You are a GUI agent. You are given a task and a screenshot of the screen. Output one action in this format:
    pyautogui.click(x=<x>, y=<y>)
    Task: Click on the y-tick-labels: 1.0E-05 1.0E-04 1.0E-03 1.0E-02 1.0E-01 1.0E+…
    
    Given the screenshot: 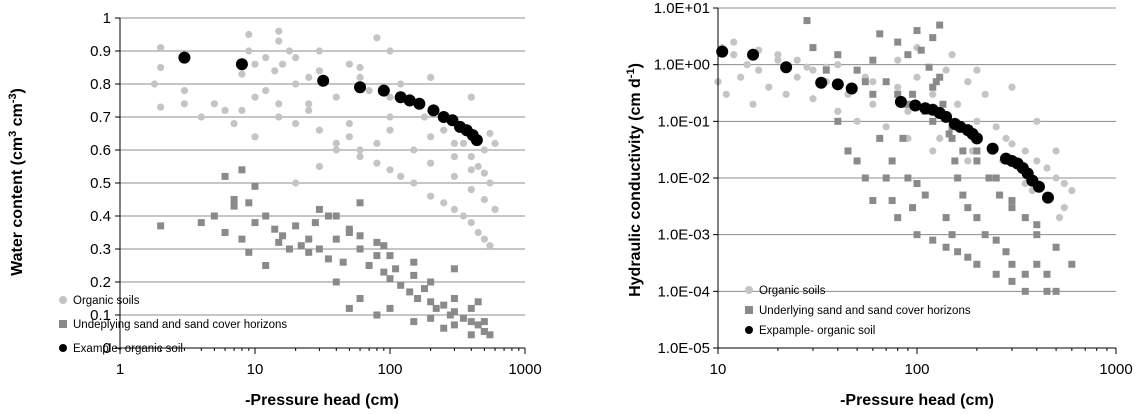 What is the action you would take?
    pyautogui.click(x=682, y=178)
    